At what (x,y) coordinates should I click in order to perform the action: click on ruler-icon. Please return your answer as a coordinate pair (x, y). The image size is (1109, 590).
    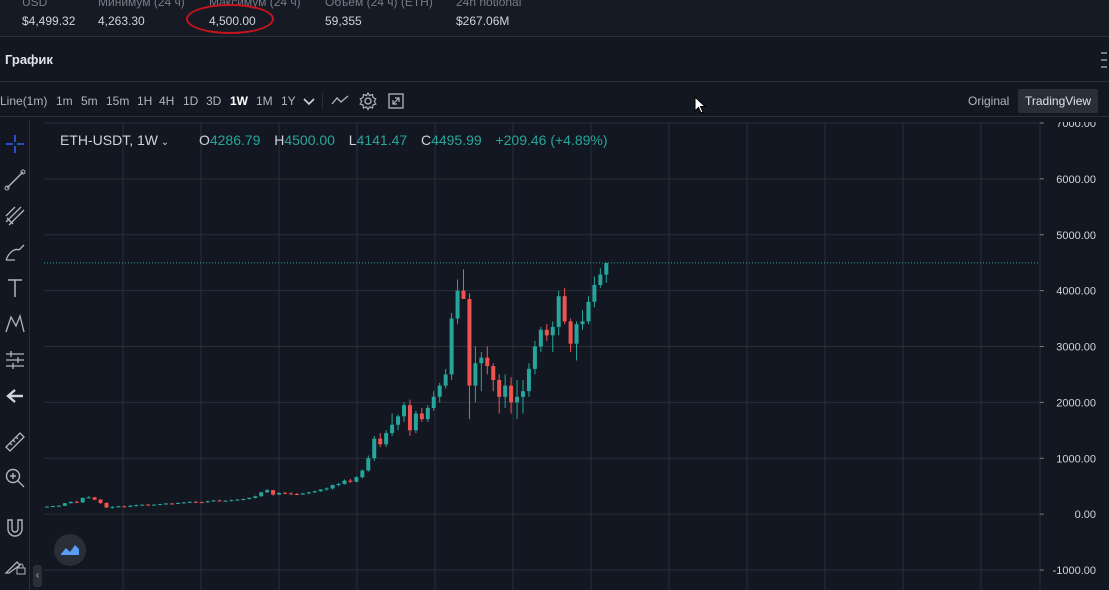
    Looking at the image, I should click on (15, 442).